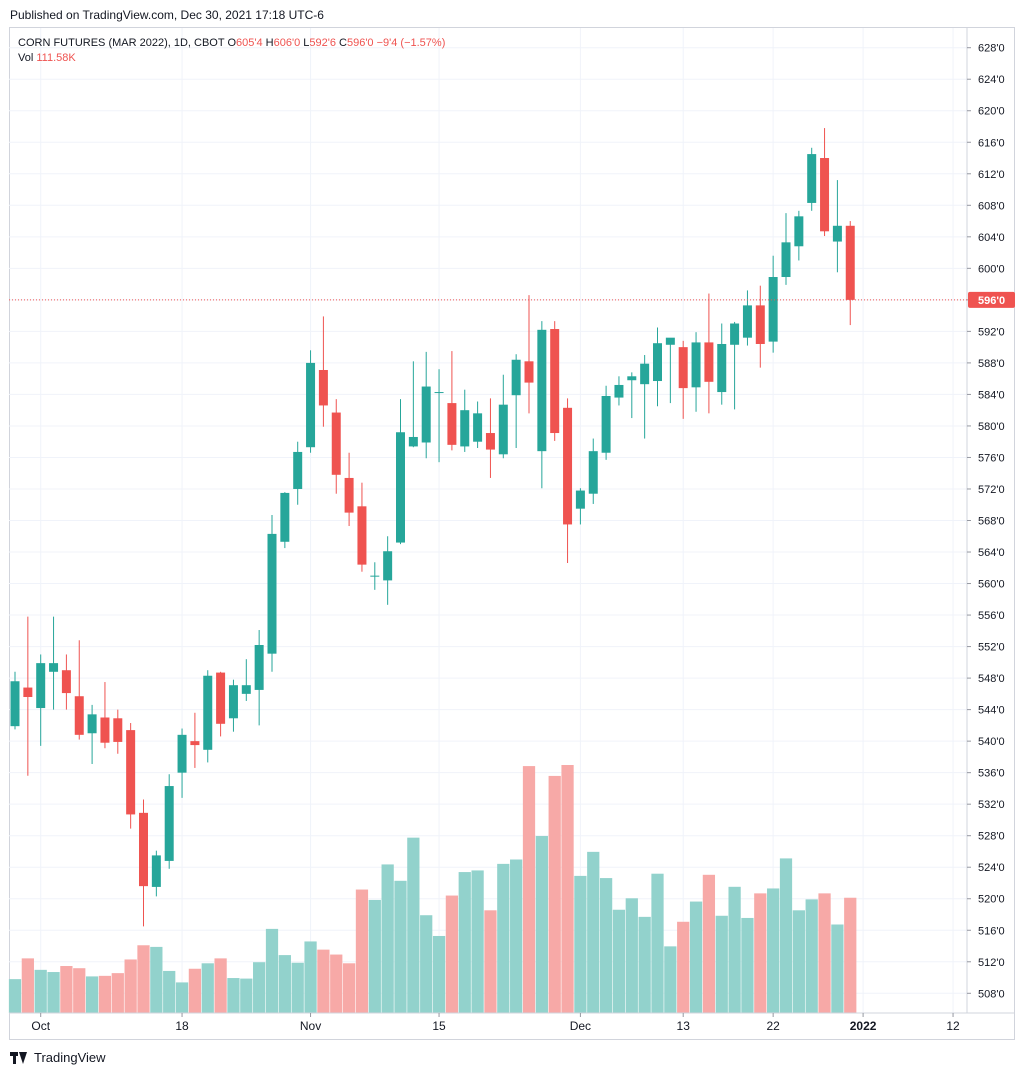 The height and width of the screenshot is (1076, 1026). Describe the element at coordinates (991, 395) in the screenshot. I see `y-tick-label: 584'0` at that location.